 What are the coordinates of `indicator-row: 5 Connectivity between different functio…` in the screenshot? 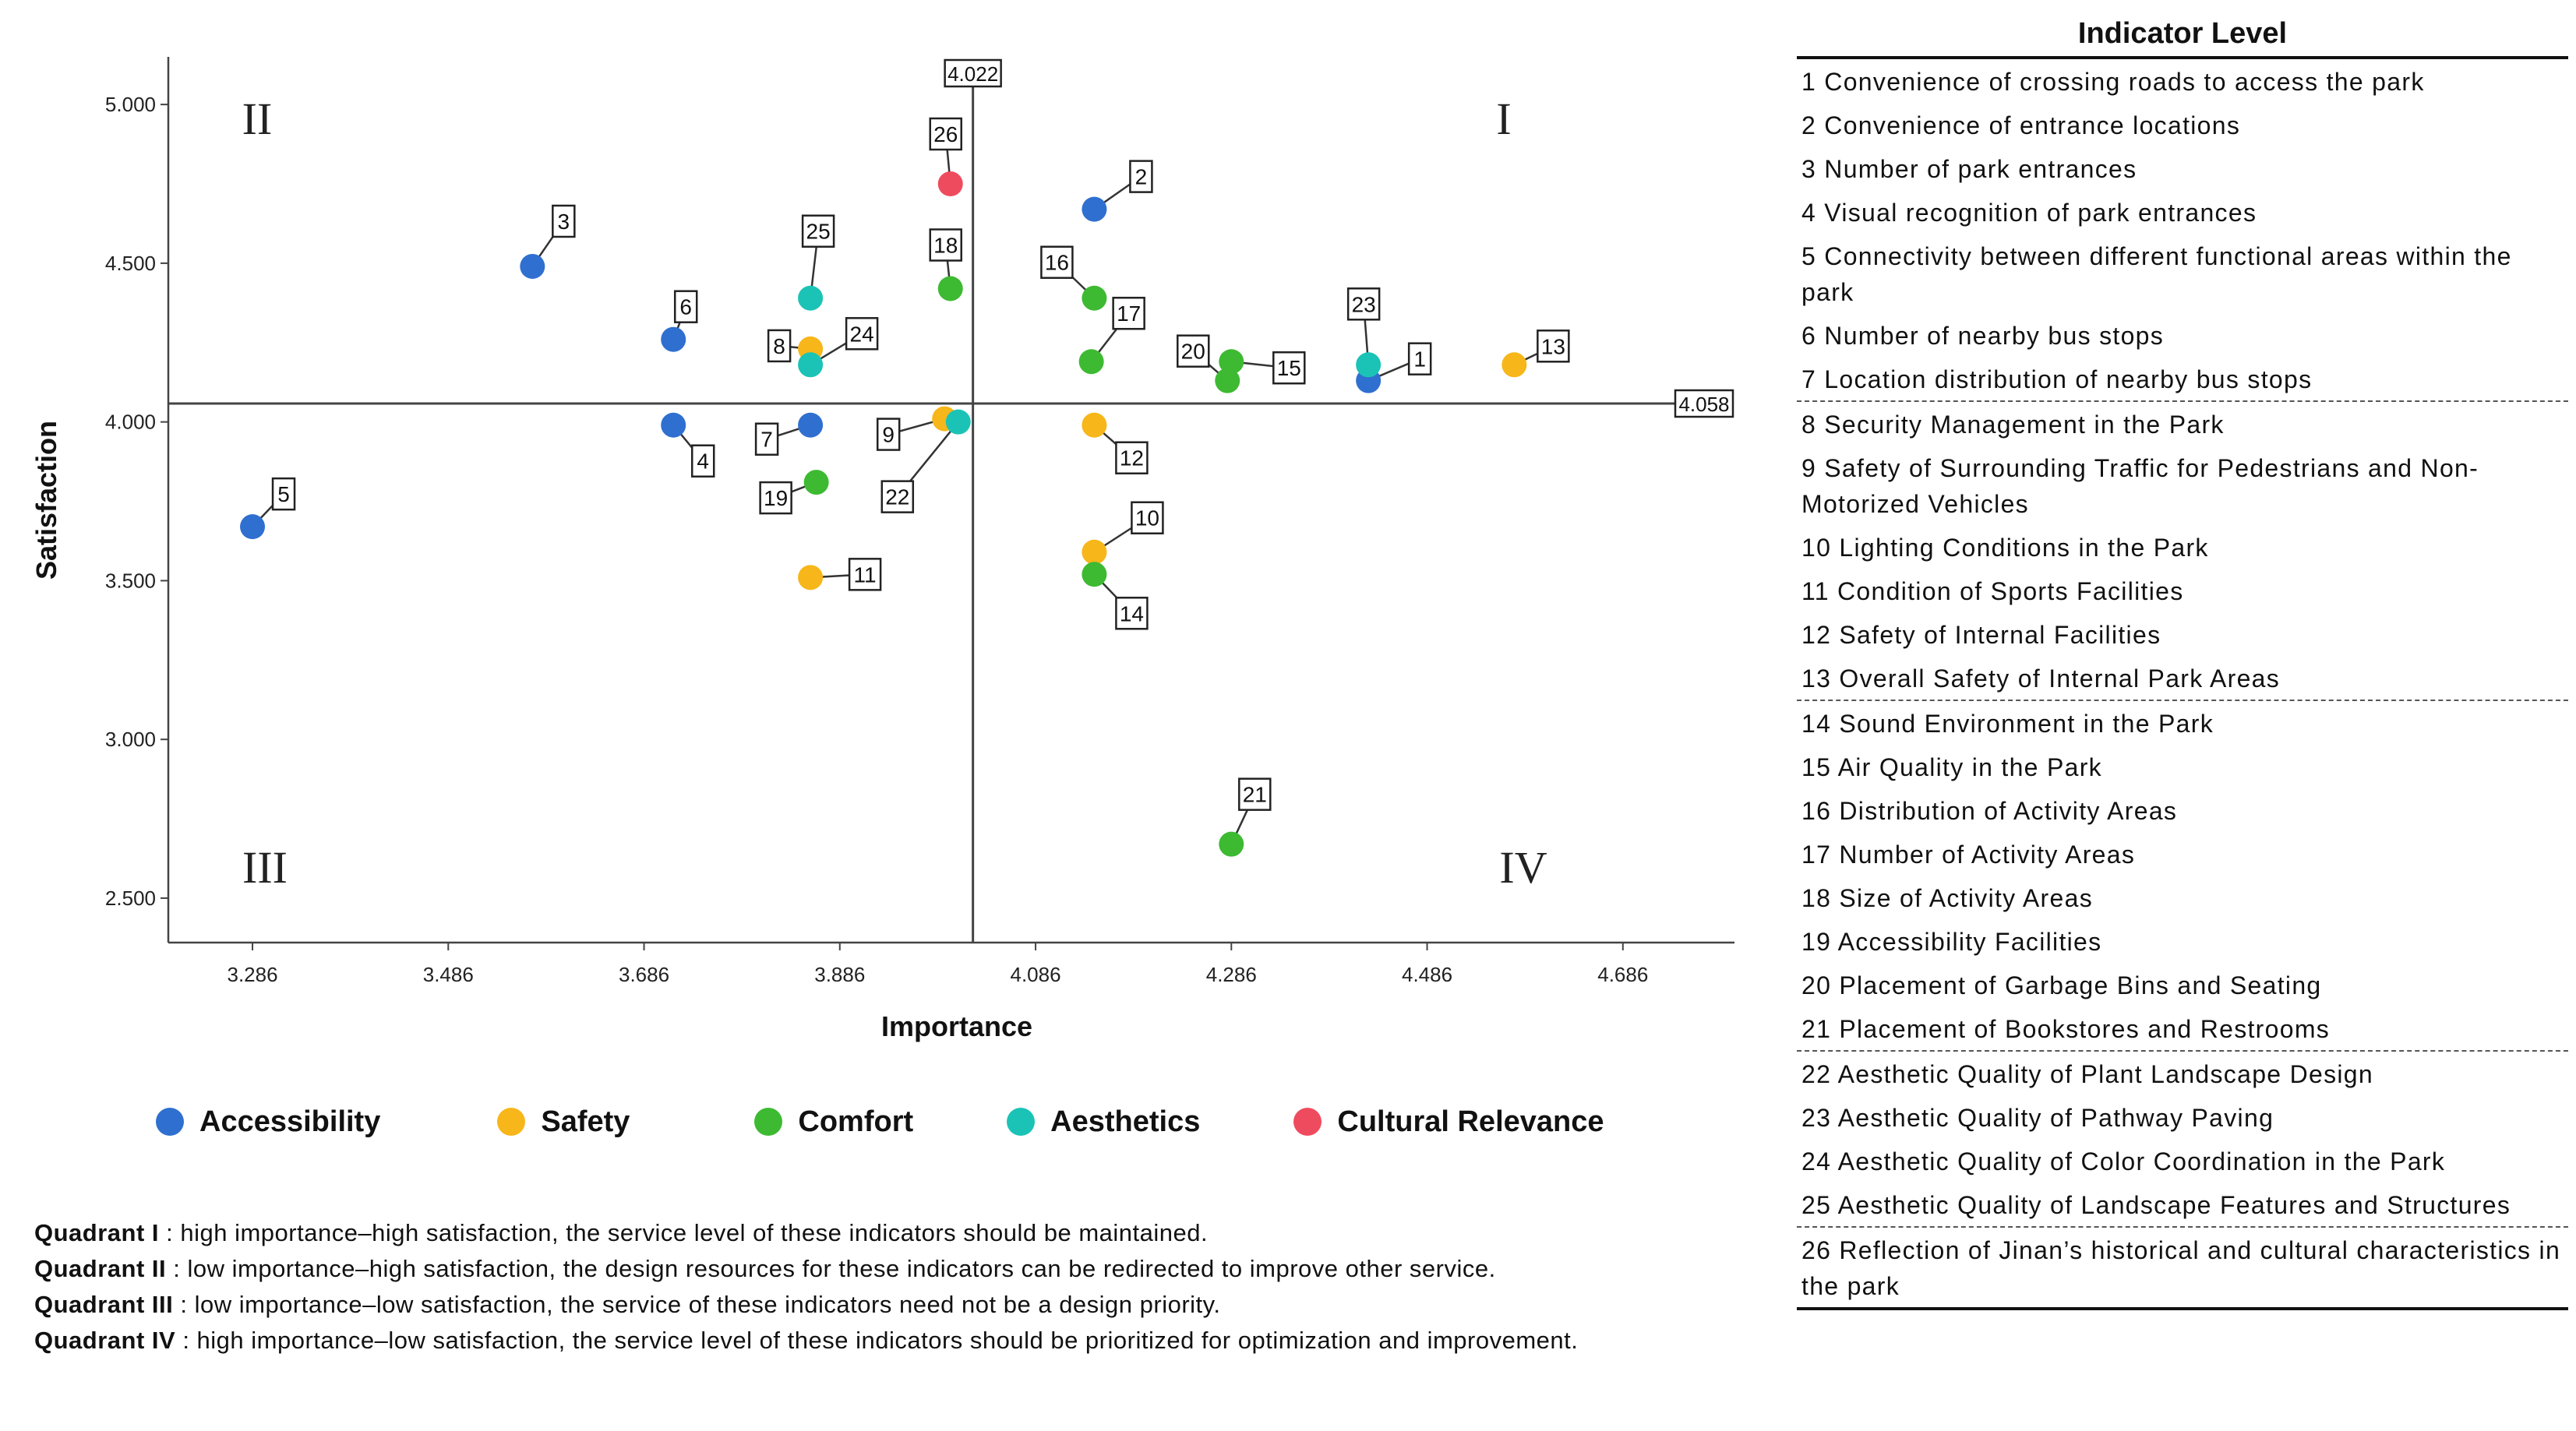 It's located at (2156, 274).